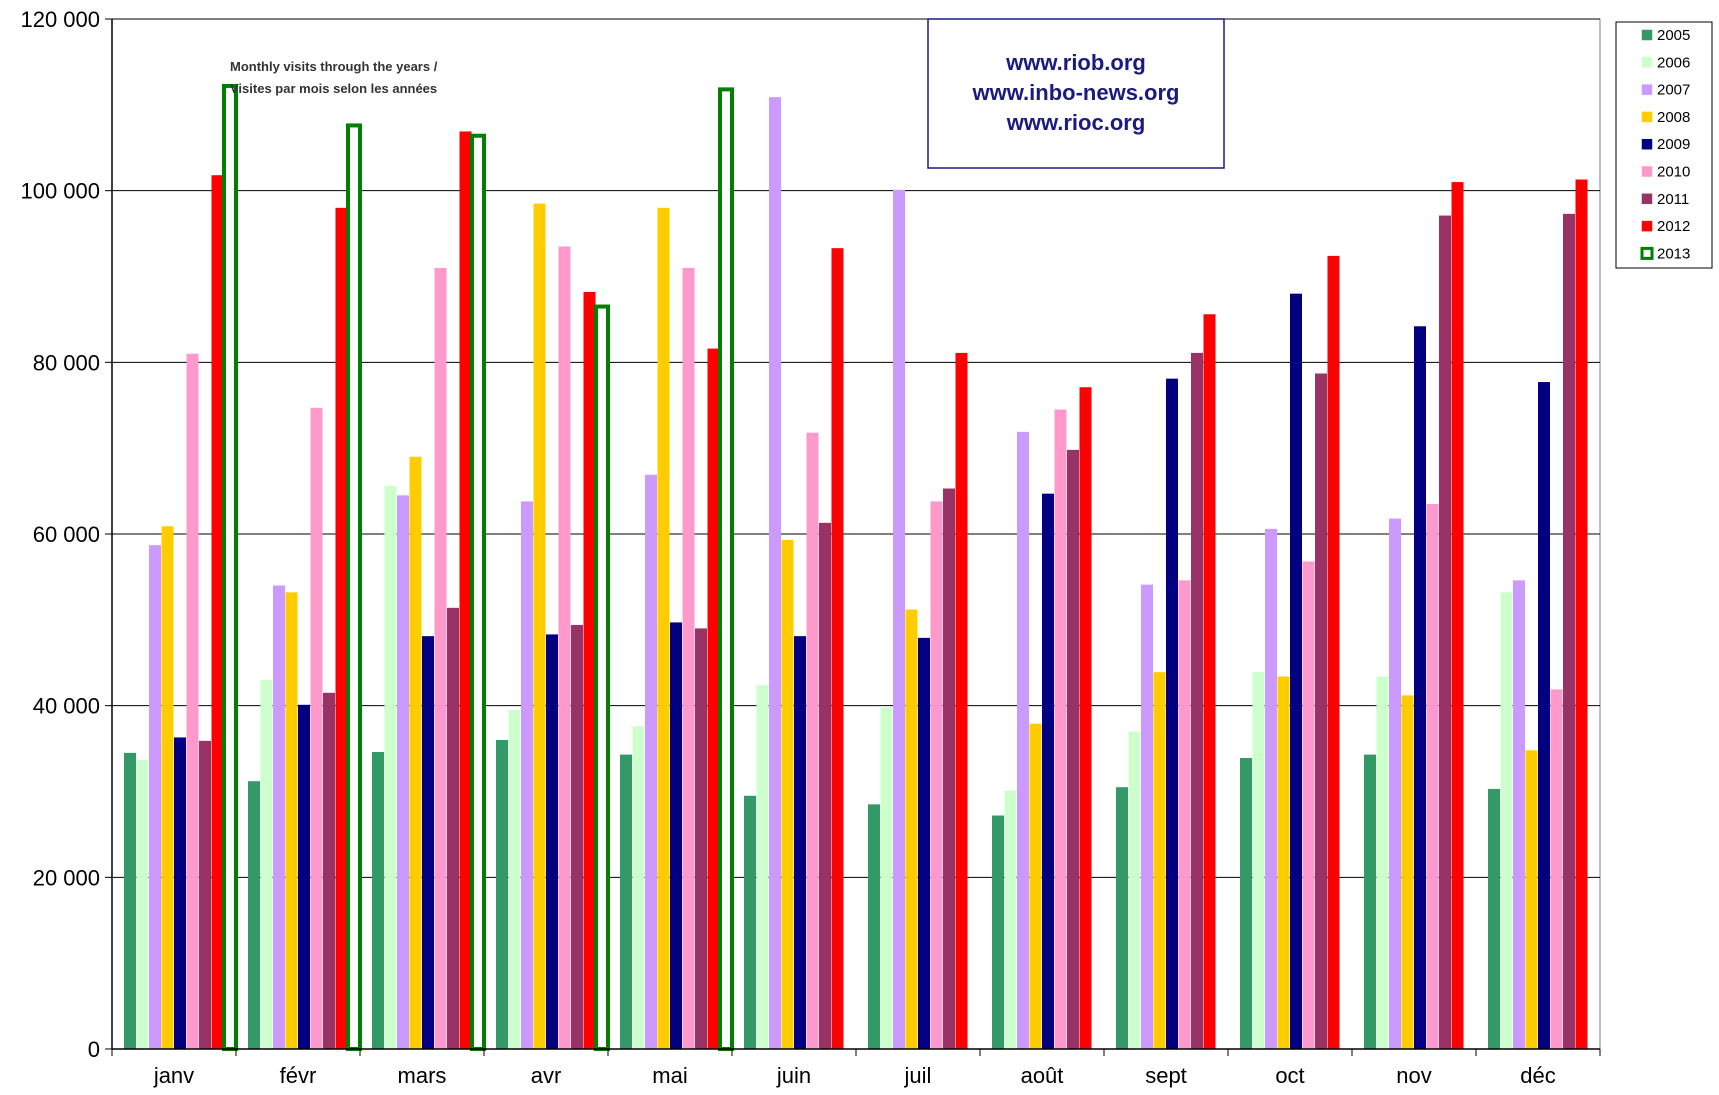 This screenshot has width=1719, height=1095. Describe the element at coordinates (1159, 860) in the screenshot. I see `bar-2008-sept` at that location.